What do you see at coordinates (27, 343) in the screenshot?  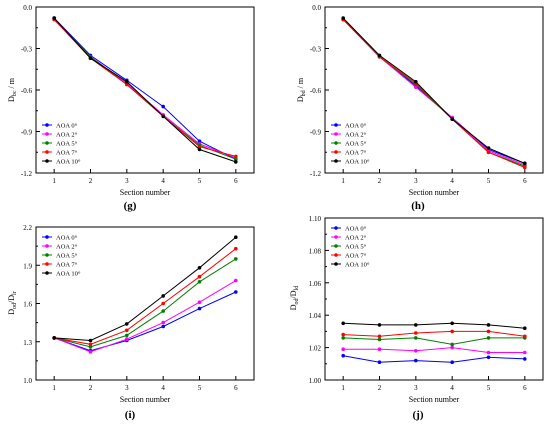 I see `y-tick-label: 1.3` at bounding box center [27, 343].